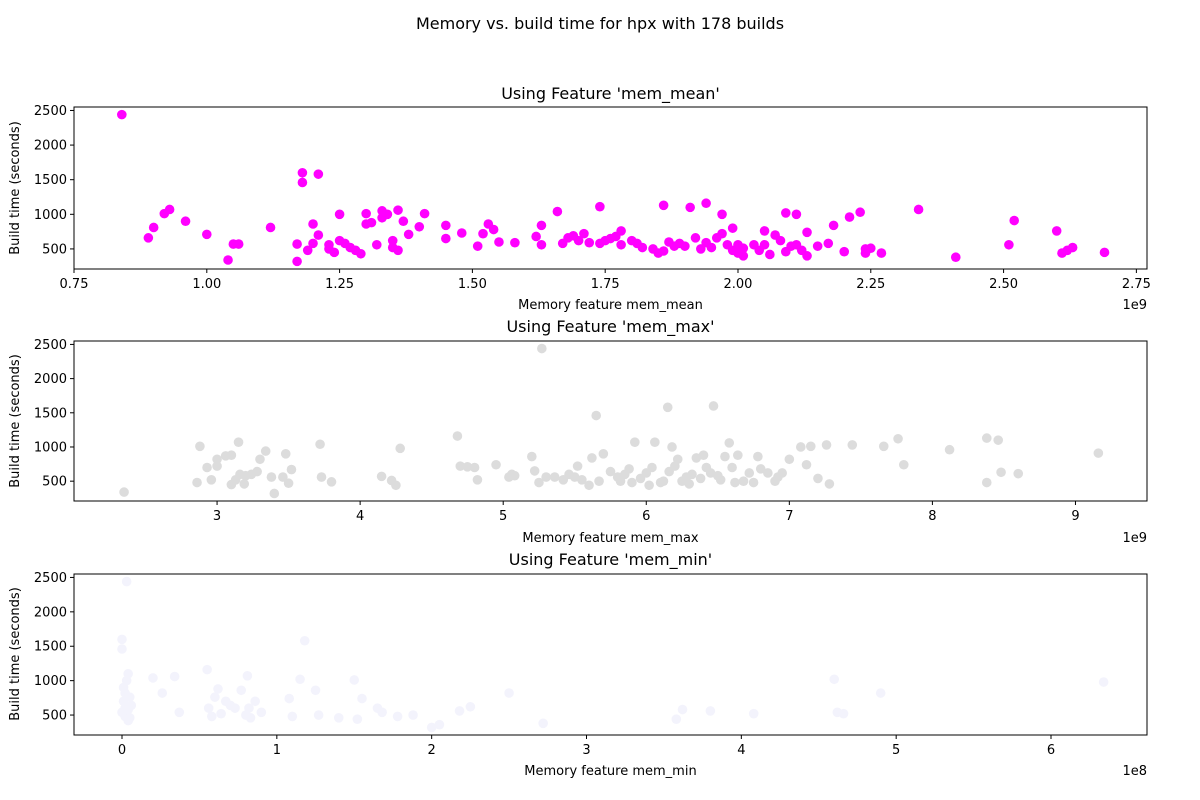 This screenshot has width=1200, height=800. I want to click on y-tick-label: 500, so click(54, 249).